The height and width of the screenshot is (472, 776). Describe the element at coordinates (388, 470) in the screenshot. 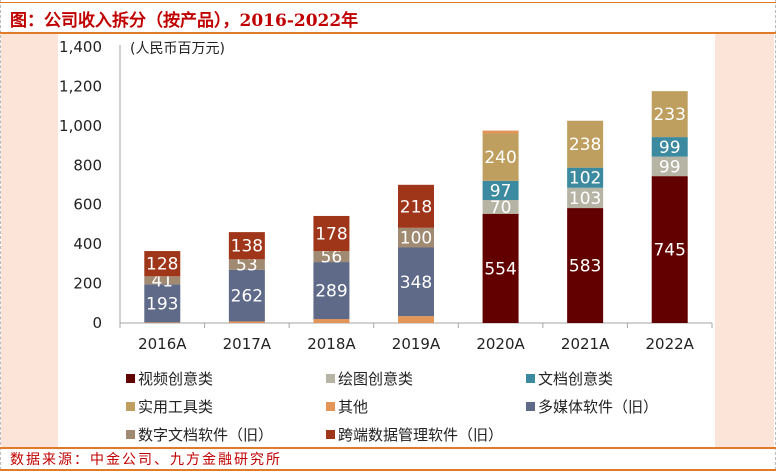

I see `source-rule-bottom` at that location.